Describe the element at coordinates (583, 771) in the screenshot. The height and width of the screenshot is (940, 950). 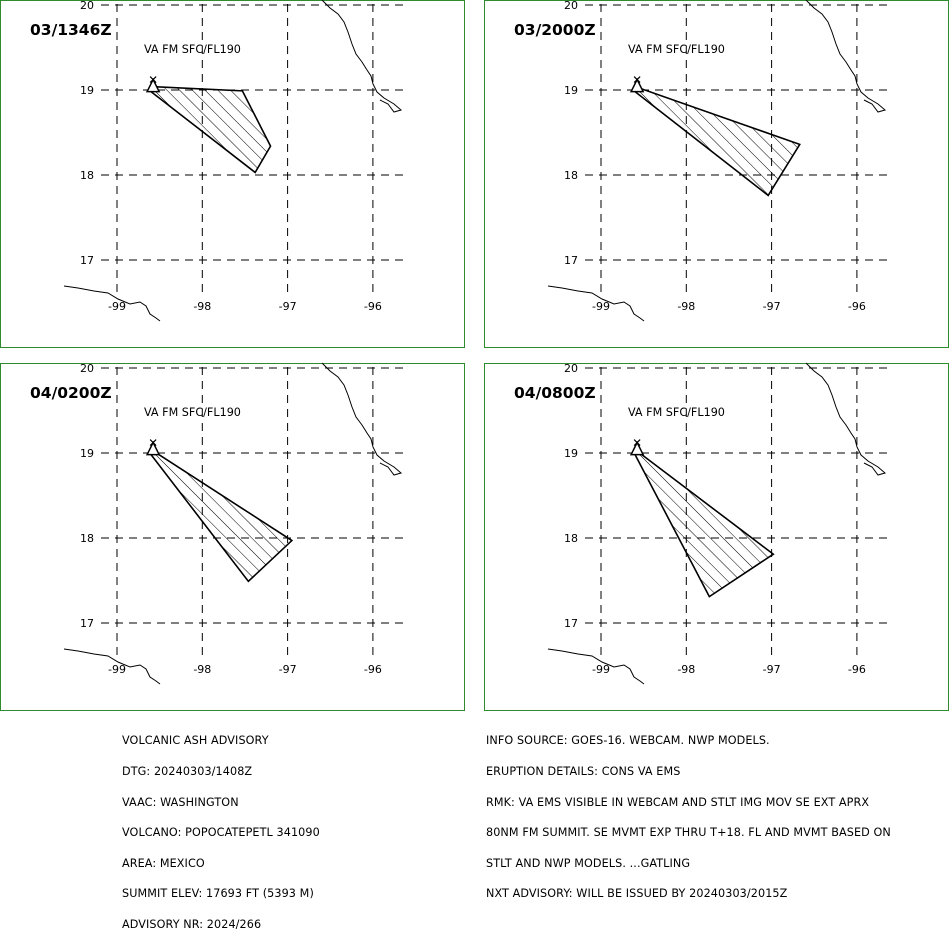
I see `info-line: ERUPTION DETAILS: CONS VA EMS` at that location.